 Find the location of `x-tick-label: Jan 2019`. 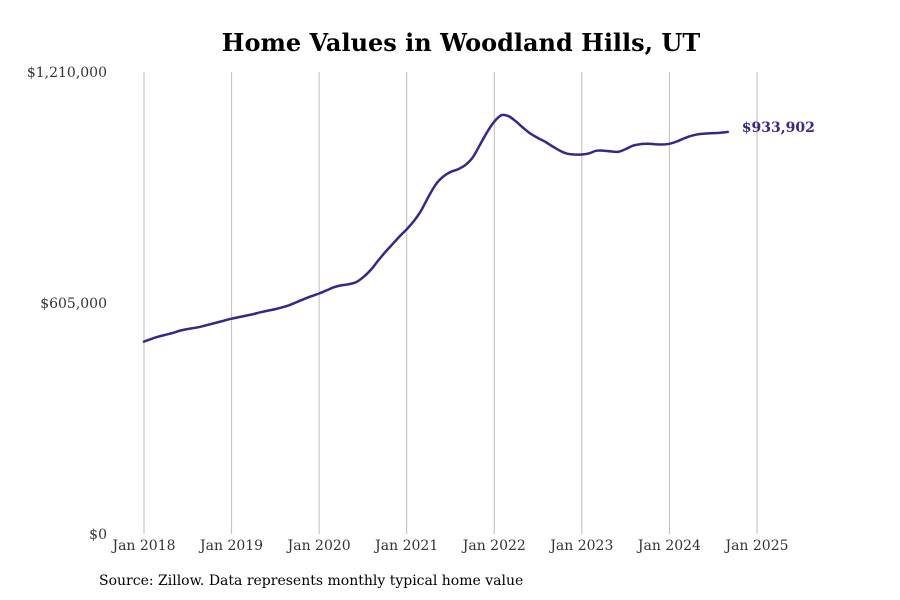

x-tick-label: Jan 2019 is located at coordinates (230, 546).